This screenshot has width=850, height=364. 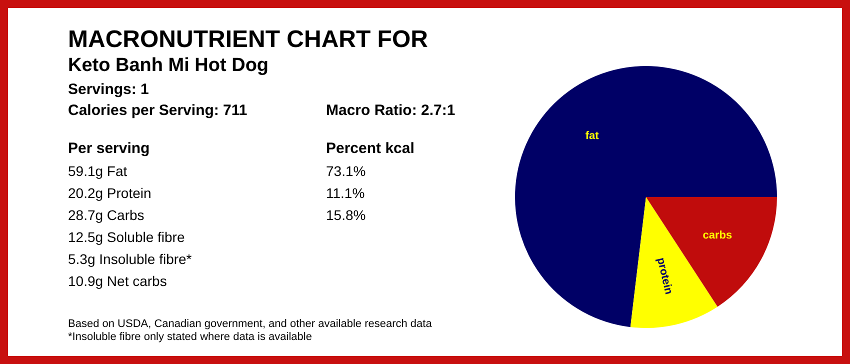 I want to click on text: 12.5g Soluble fibre, so click(x=126, y=237).